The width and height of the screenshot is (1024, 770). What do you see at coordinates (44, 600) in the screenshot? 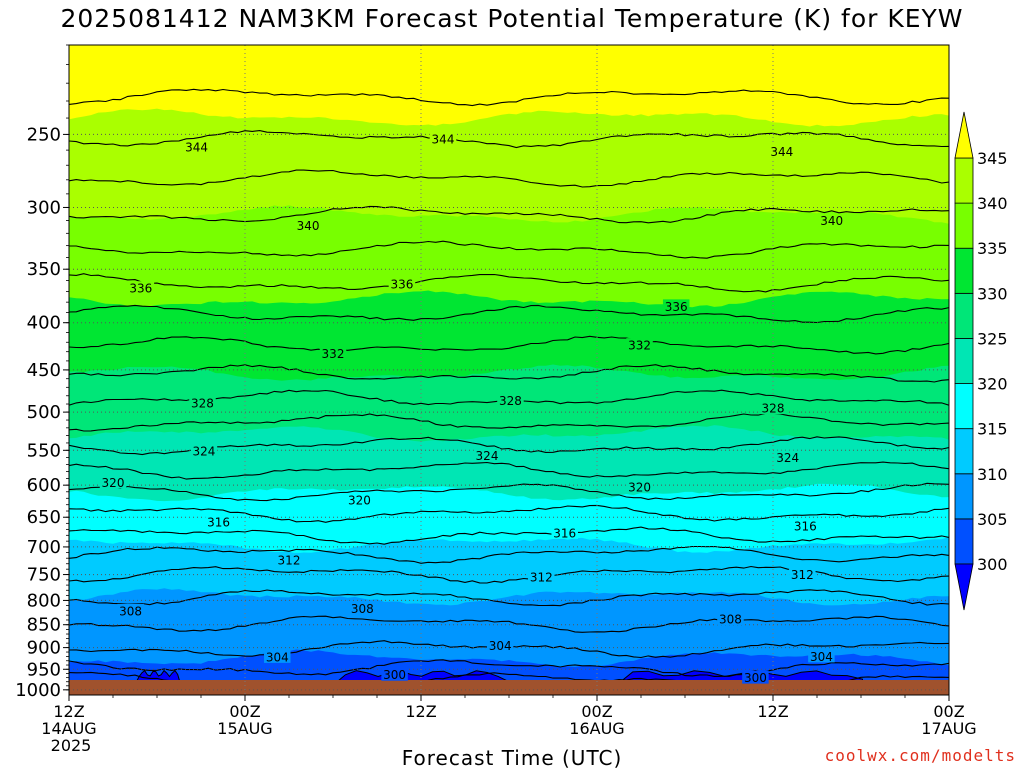
I see `y-tick-label: 800` at bounding box center [44, 600].